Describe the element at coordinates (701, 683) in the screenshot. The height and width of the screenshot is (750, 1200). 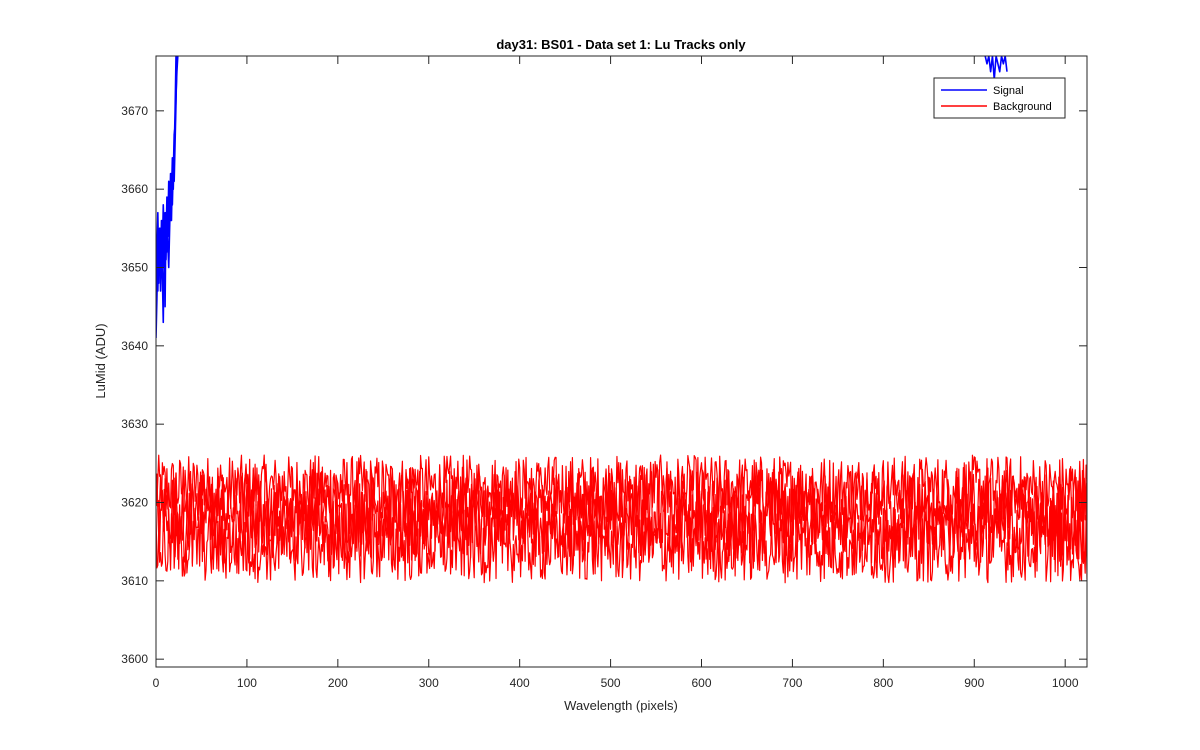
I see `x-tick-label: 600` at that location.